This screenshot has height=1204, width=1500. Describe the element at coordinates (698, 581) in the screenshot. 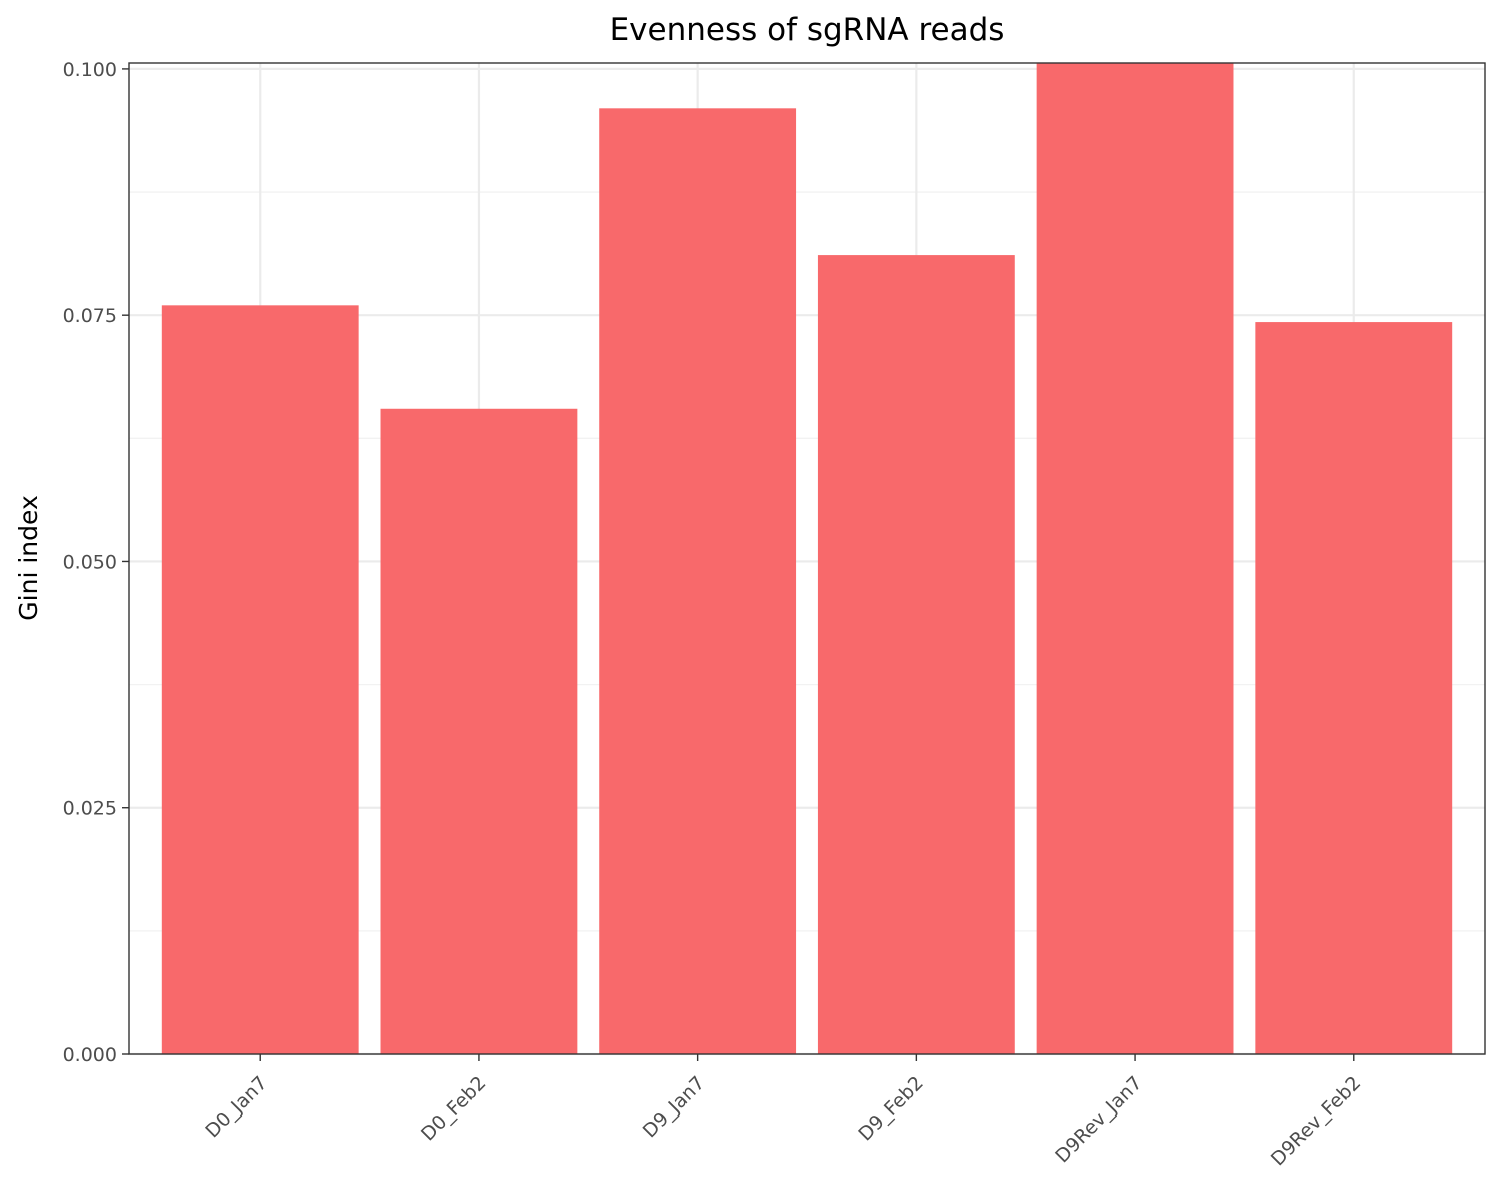

I see `bar-d9-jan7` at that location.